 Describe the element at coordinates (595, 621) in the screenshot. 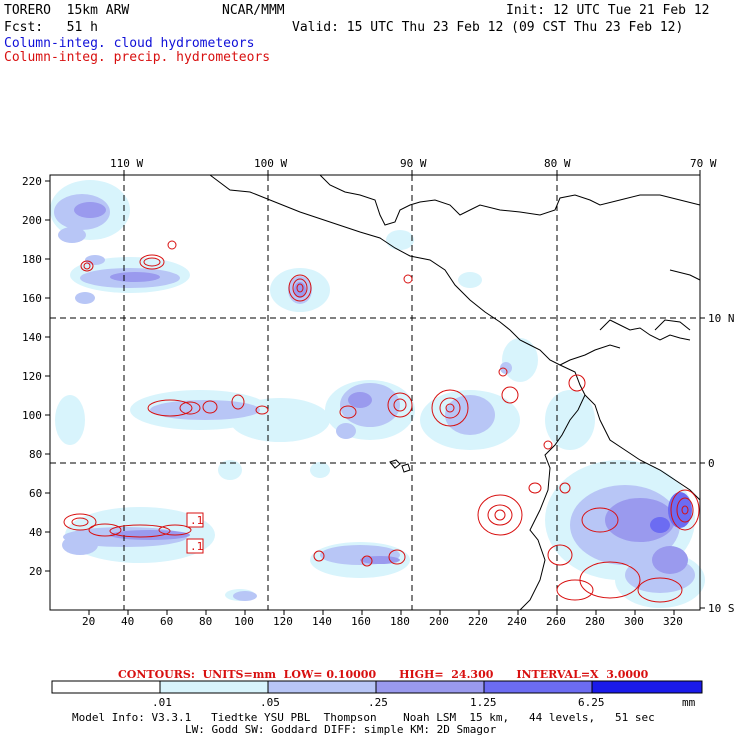

I see `x-tick-label: 280` at that location.